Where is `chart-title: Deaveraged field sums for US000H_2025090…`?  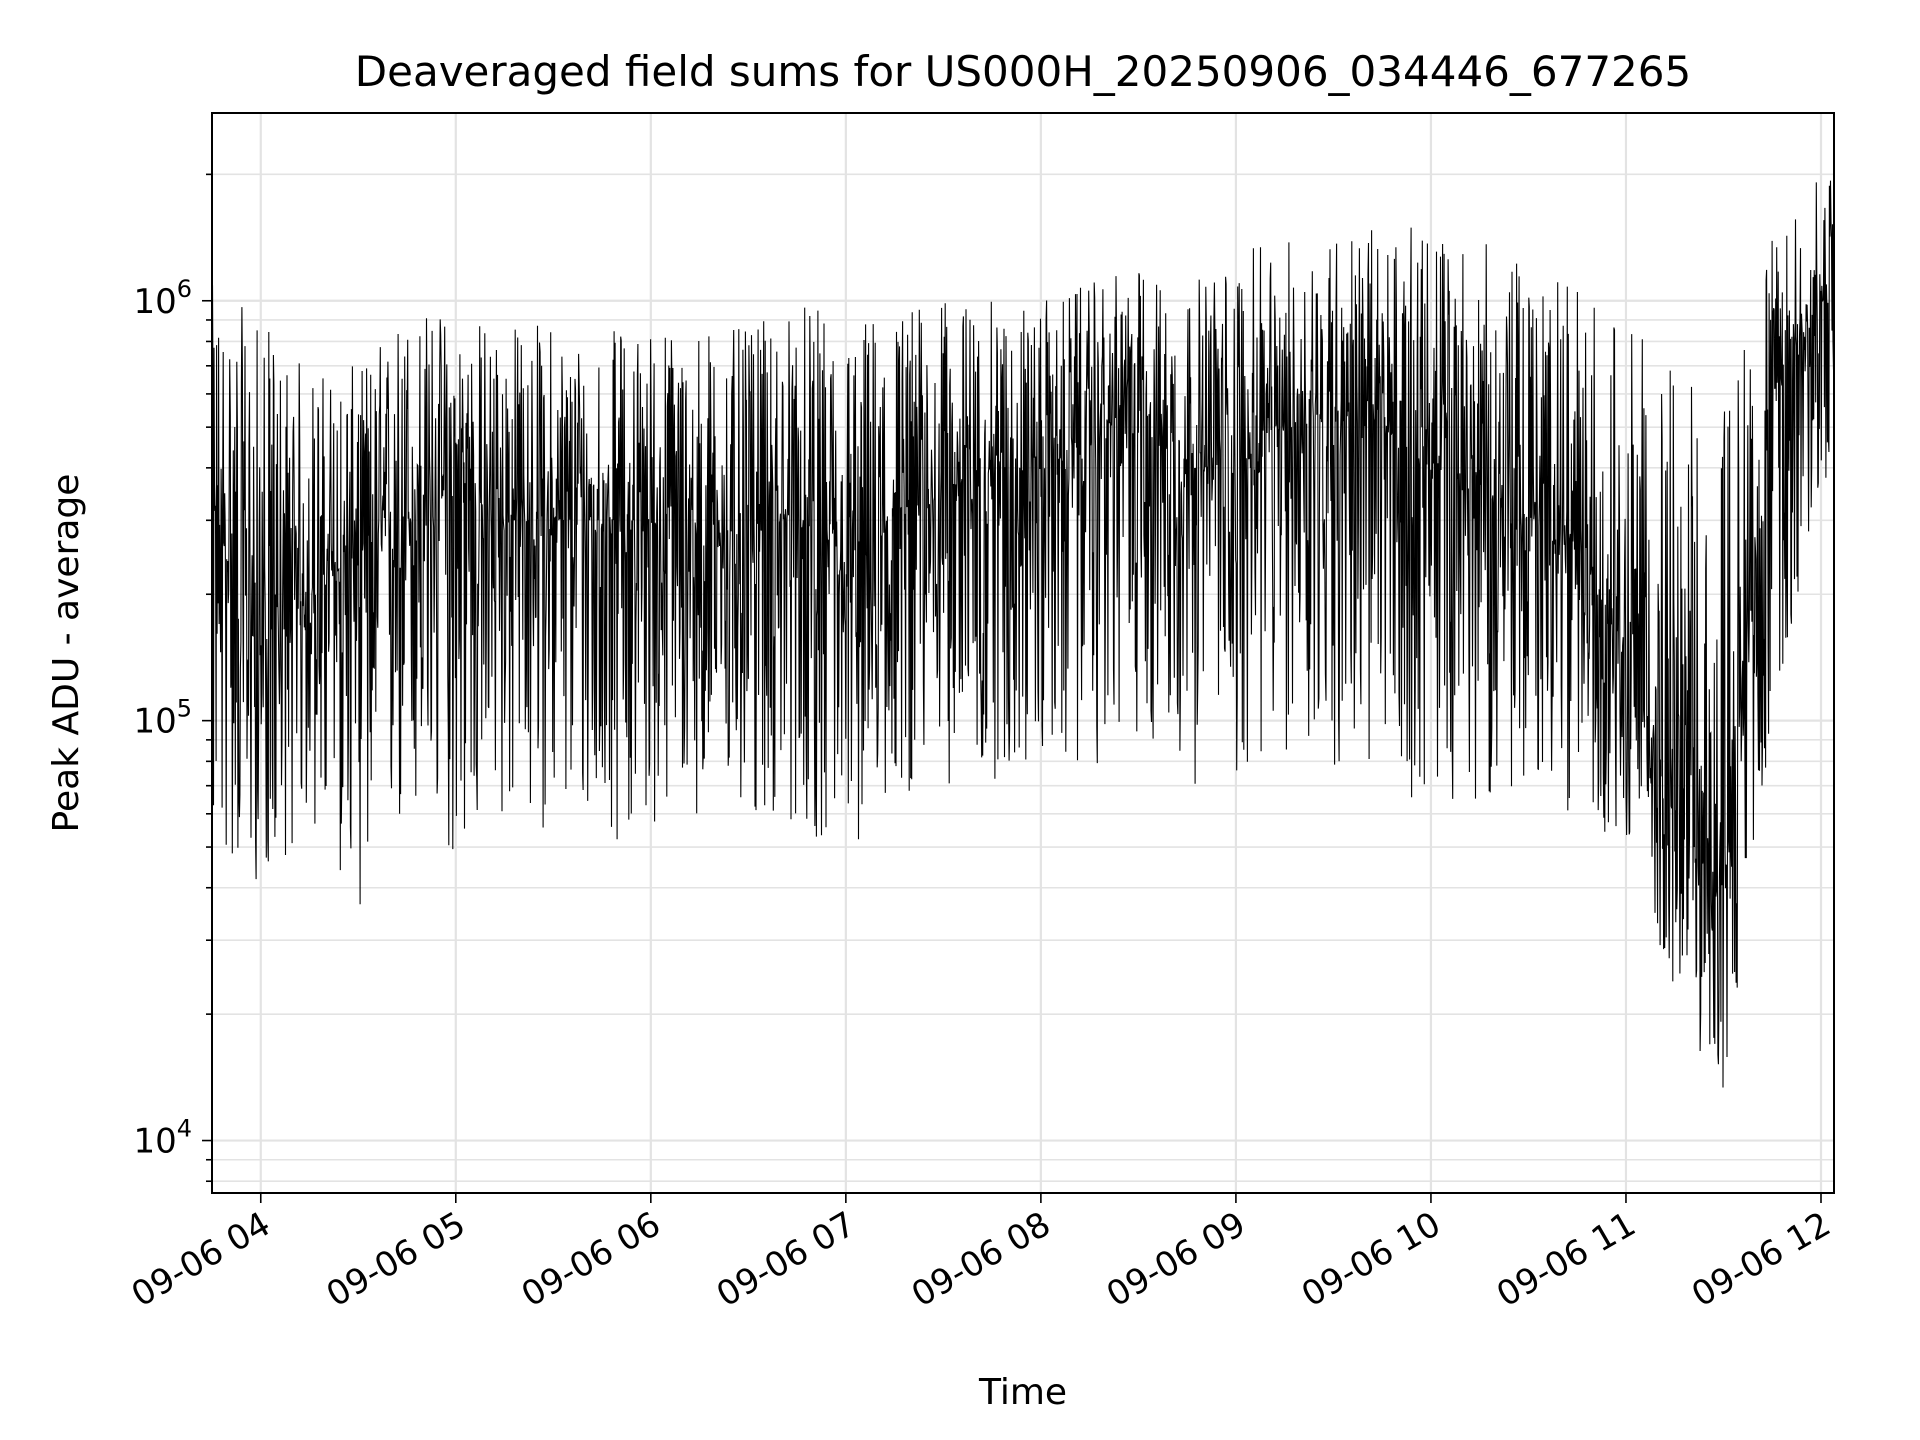 chart-title: Deaveraged field sums for US000H_2025090… is located at coordinates (1023, 71).